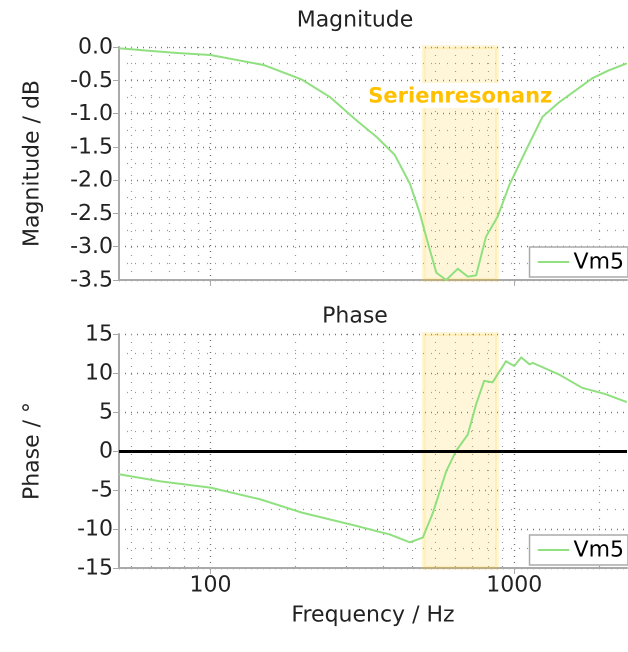 This screenshot has width=628, height=652. Describe the element at coordinates (355, 20) in the screenshot. I see `chart-title: Magnitude` at that location.